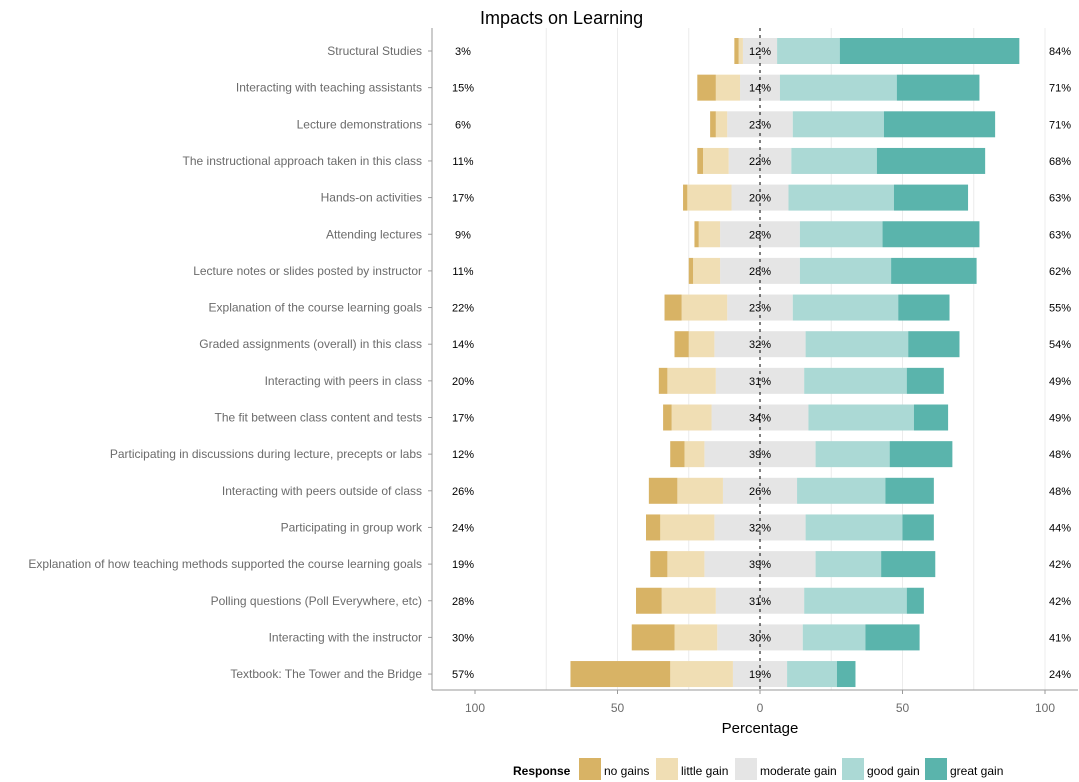  What do you see at coordinates (343, 381) in the screenshot?
I see `category-label: Interacting with peers in class` at bounding box center [343, 381].